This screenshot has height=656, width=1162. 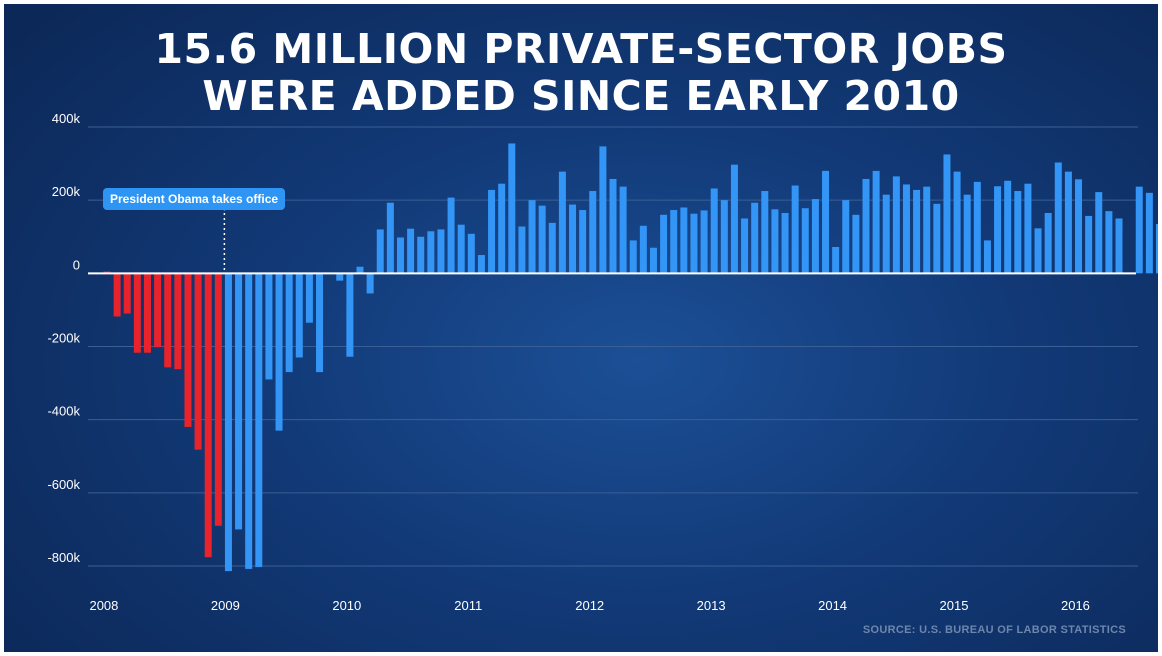 What do you see at coordinates (1075, 605) in the screenshot?
I see `x-tick-label: 2016` at bounding box center [1075, 605].